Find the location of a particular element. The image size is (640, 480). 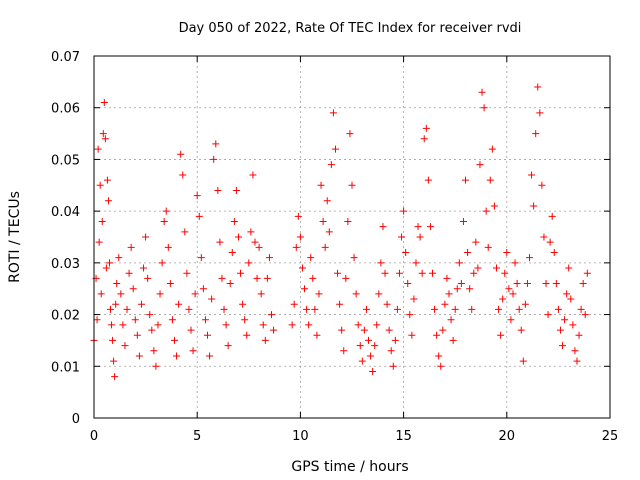

x-tick-label: 15 is located at coordinates (403, 436).